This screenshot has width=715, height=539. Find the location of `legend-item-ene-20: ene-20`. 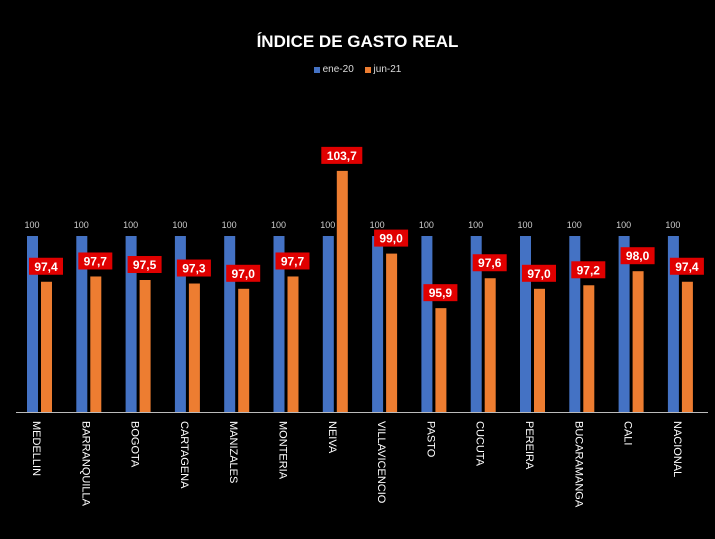

legend-item-ene-20: ene-20 is located at coordinates (333, 69).